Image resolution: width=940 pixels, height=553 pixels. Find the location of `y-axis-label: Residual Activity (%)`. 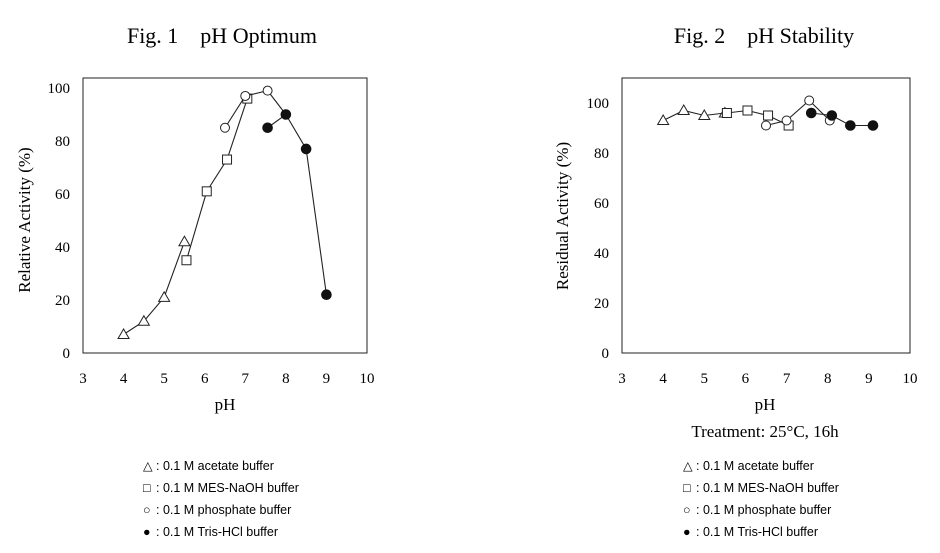

y-axis-label: Residual Activity (%) is located at coordinates (562, 216).